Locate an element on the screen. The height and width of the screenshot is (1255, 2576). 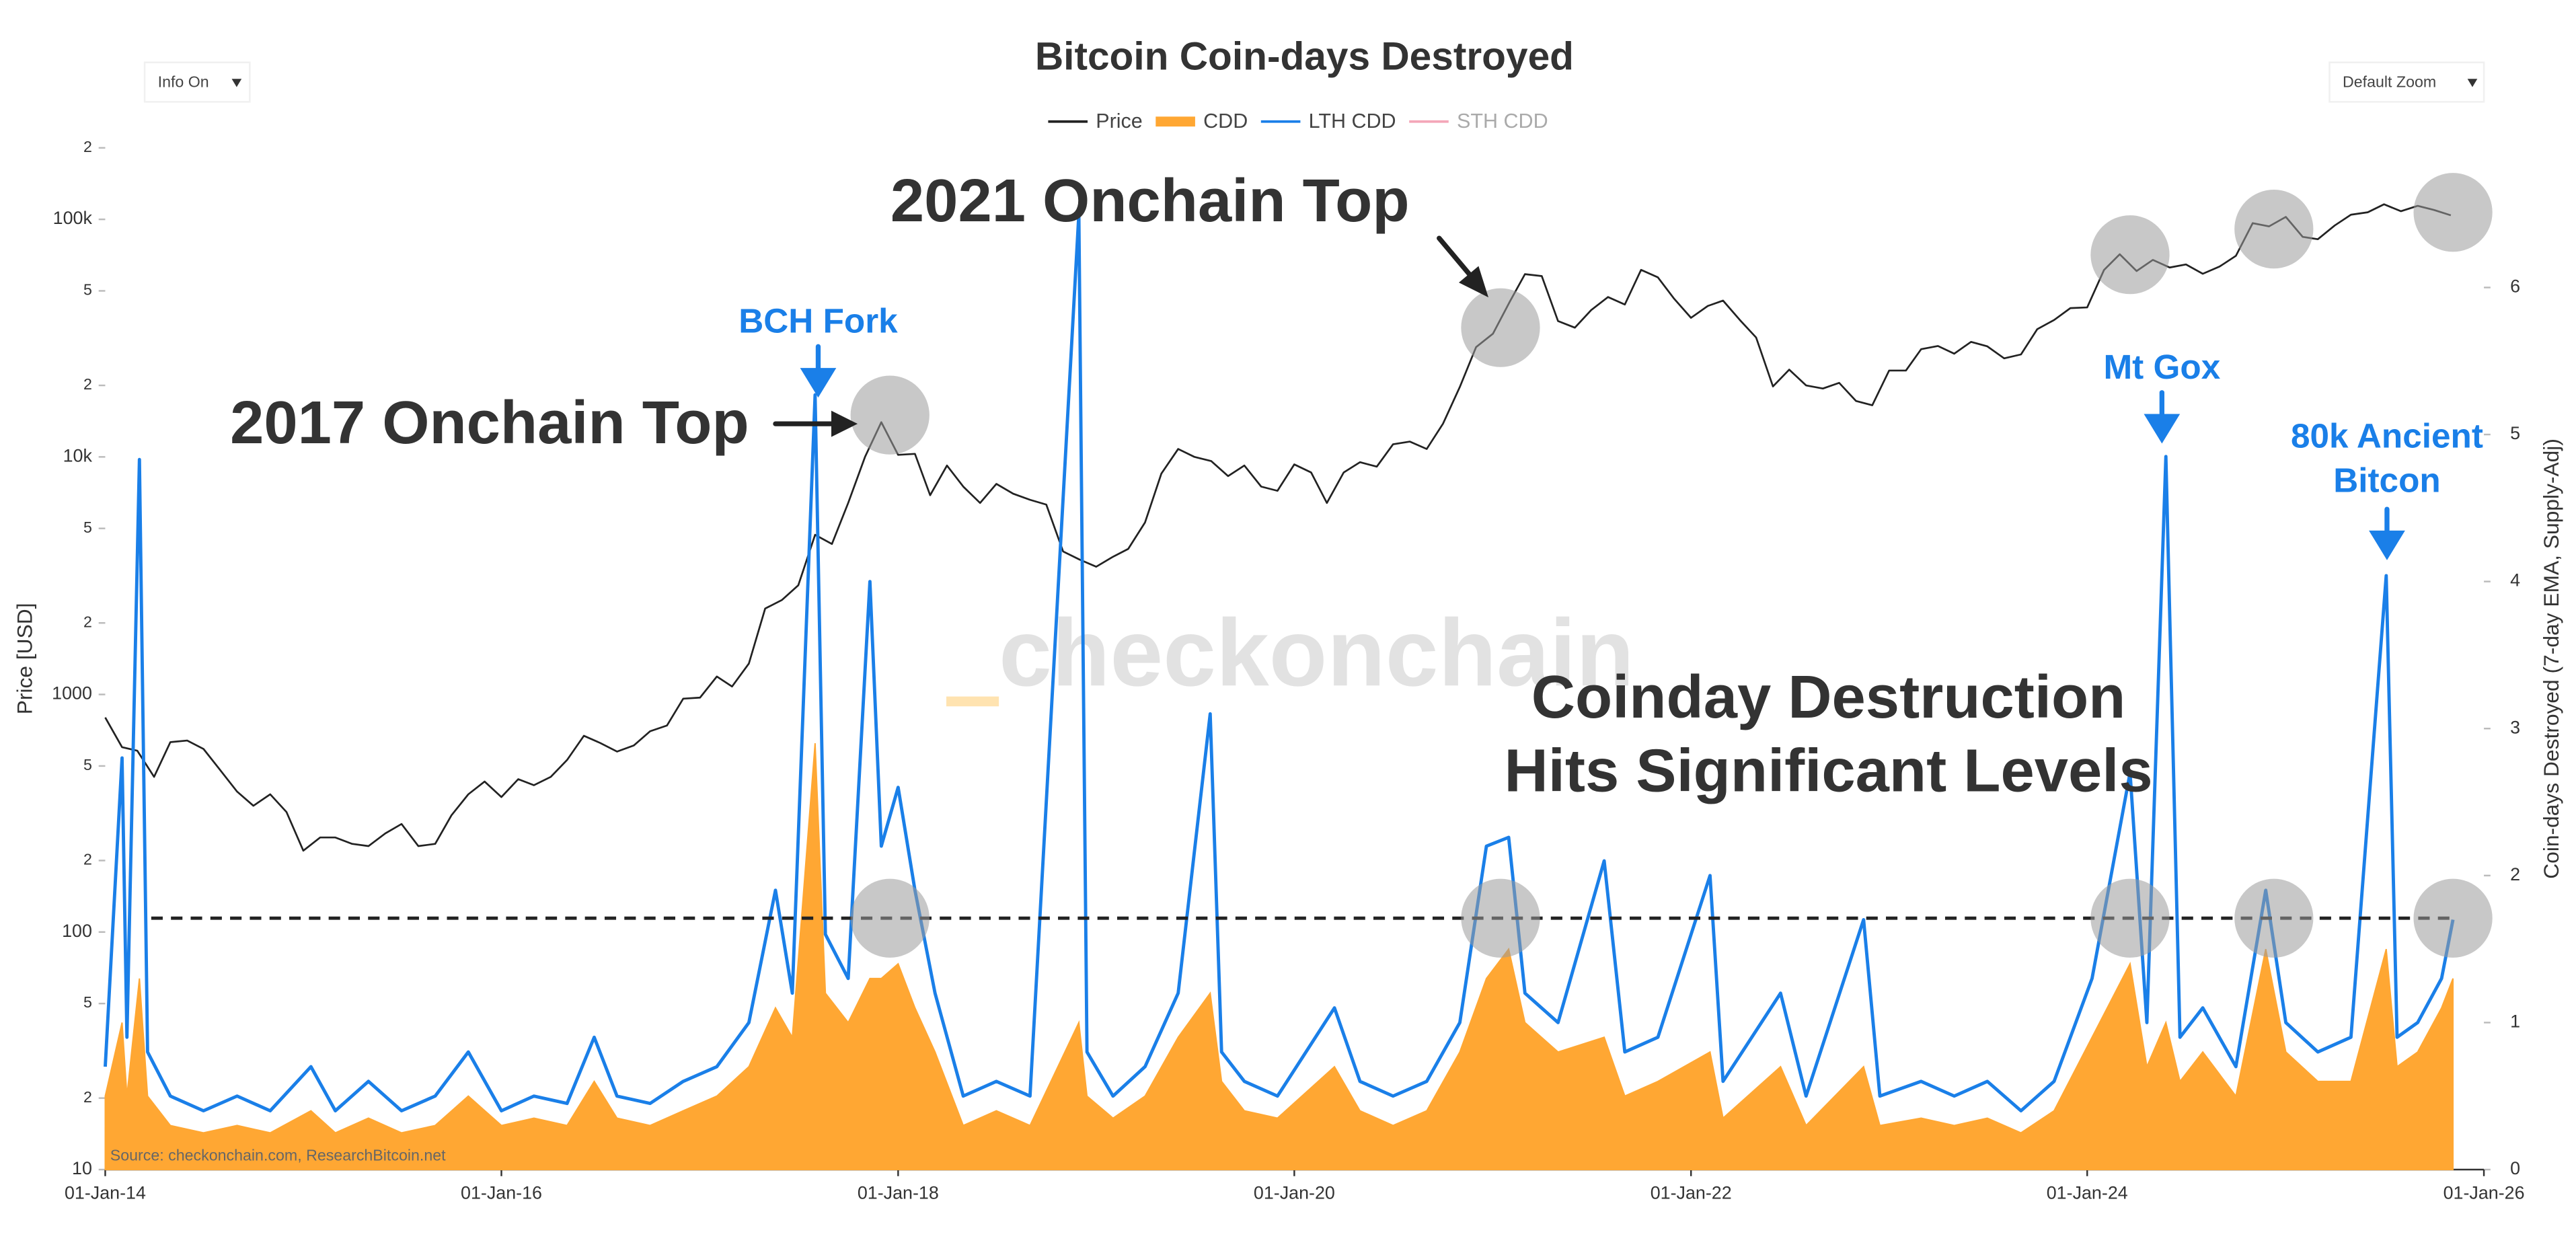
watermark: checkonchain is located at coordinates (1316, 653).